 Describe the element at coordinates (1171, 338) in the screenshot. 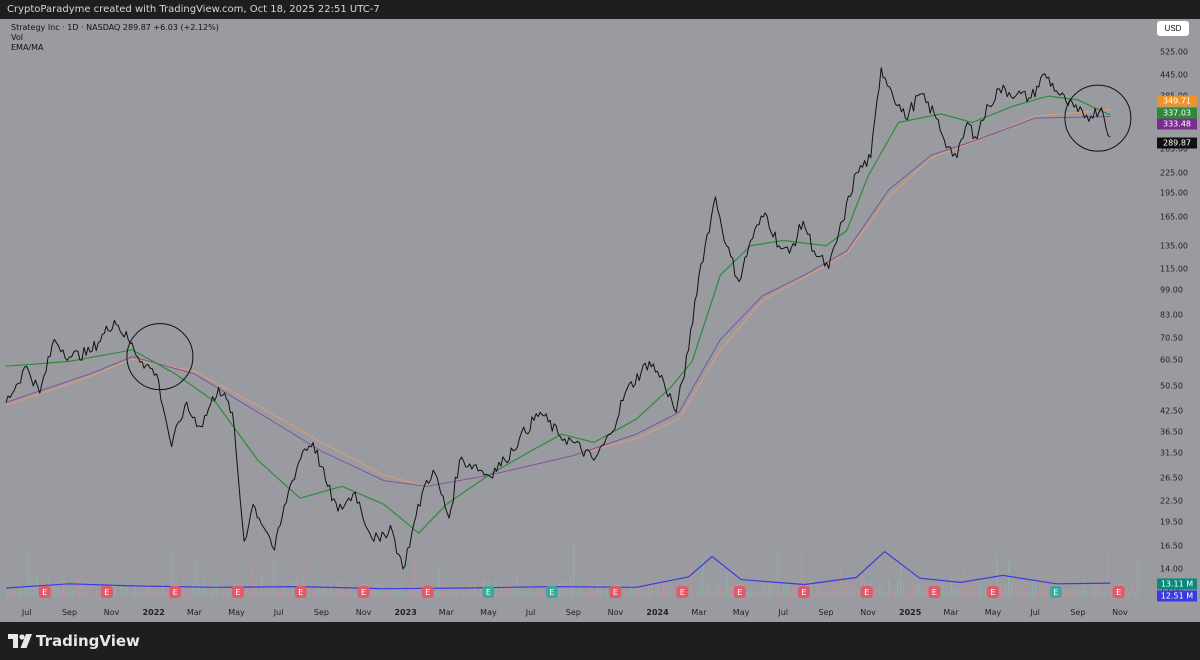

I see `price-tick-label: 70.50` at that location.